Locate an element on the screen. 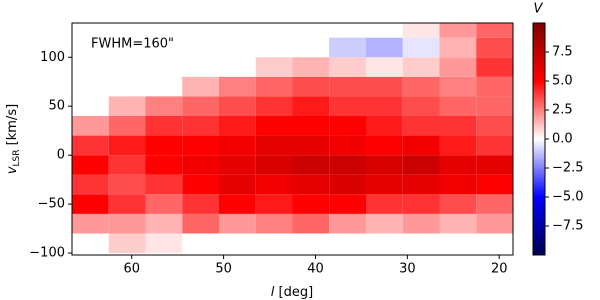  y-tick-label: 100 is located at coordinates (52, 57).